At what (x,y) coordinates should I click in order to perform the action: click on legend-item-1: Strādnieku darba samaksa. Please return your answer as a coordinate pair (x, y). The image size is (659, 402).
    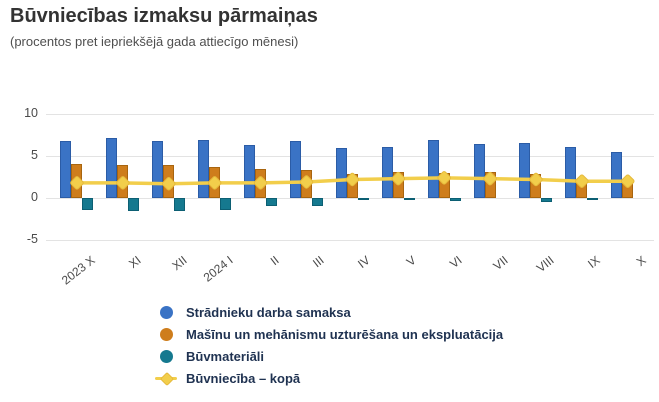
    Looking at the image, I should click on (329, 312).